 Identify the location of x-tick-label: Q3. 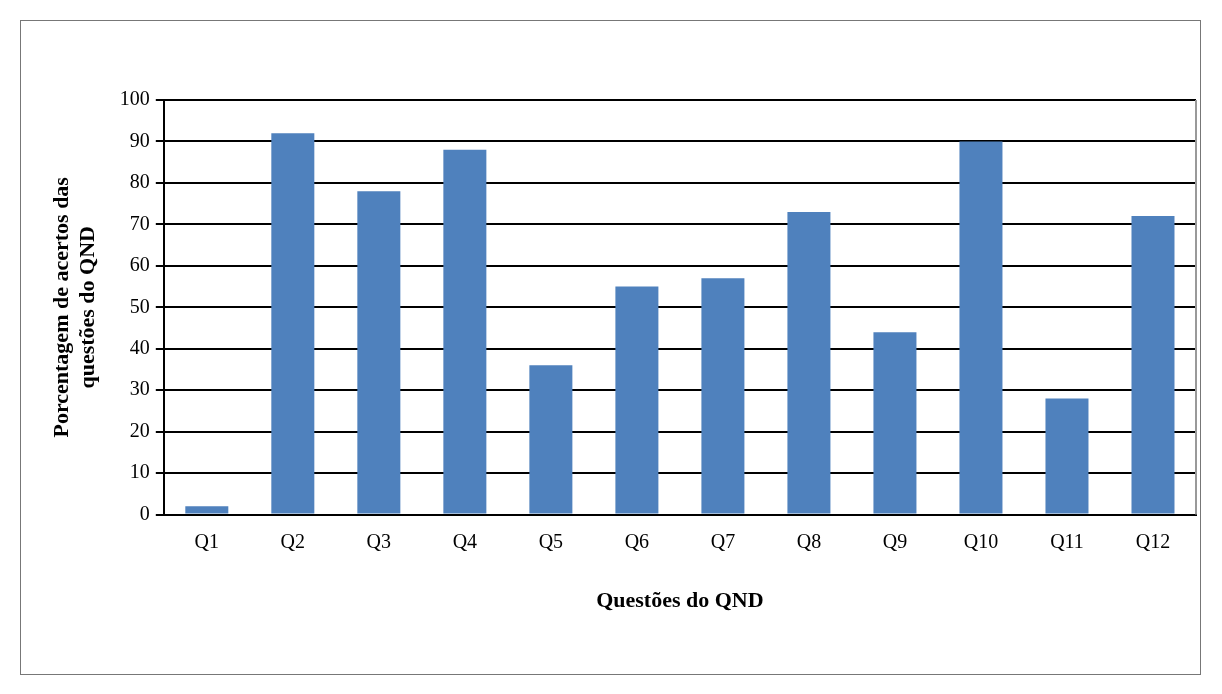
(379, 540).